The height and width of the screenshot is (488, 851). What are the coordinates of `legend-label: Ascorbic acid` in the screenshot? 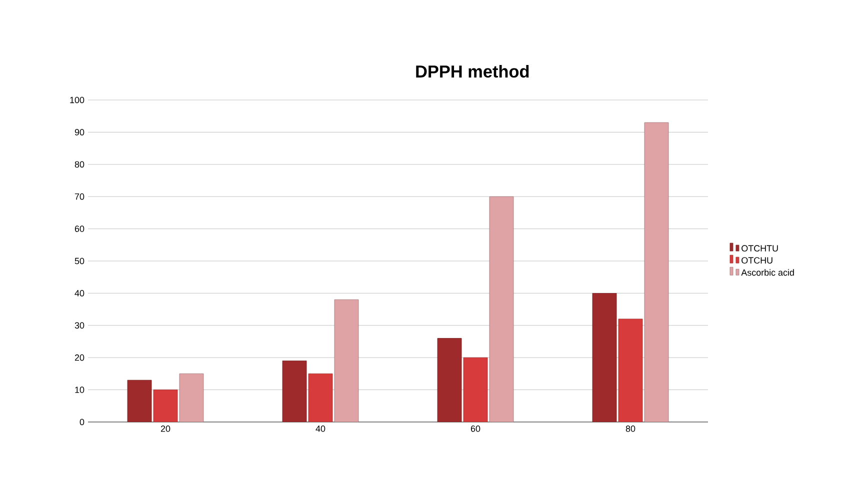 It's located at (767, 272).